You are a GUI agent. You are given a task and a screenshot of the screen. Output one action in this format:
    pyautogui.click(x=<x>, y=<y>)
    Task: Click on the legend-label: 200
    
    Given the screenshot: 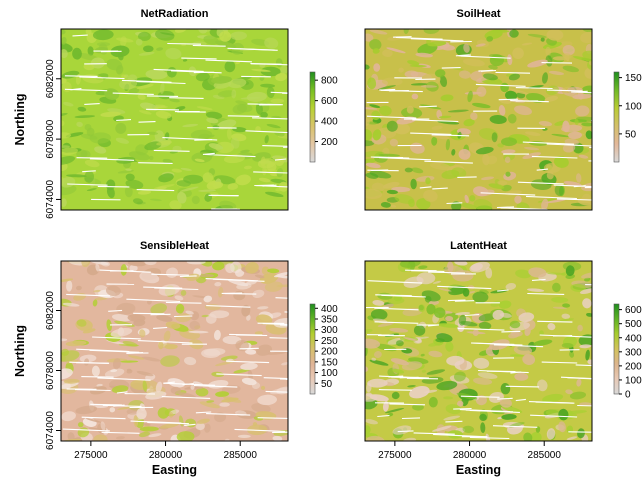 What is the action you would take?
    pyautogui.click(x=329, y=352)
    